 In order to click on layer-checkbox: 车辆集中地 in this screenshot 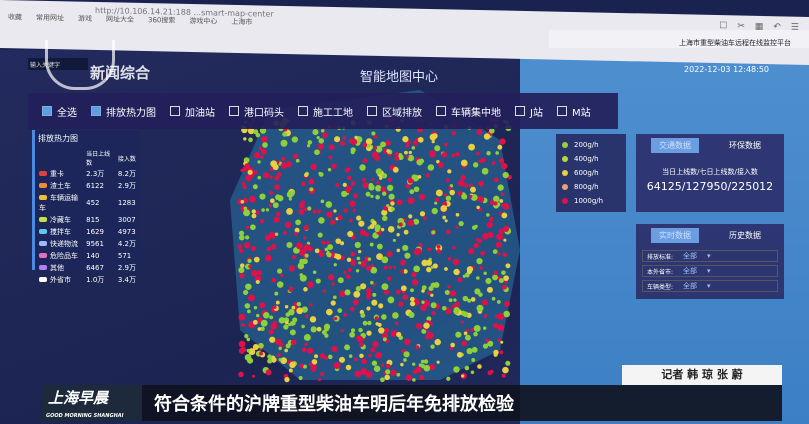, I will do `click(468, 111)`.